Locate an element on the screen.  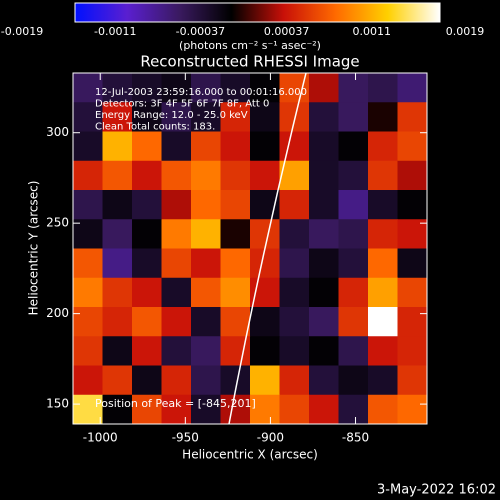
annotation: Clean Total counts: 183. is located at coordinates (155, 127).